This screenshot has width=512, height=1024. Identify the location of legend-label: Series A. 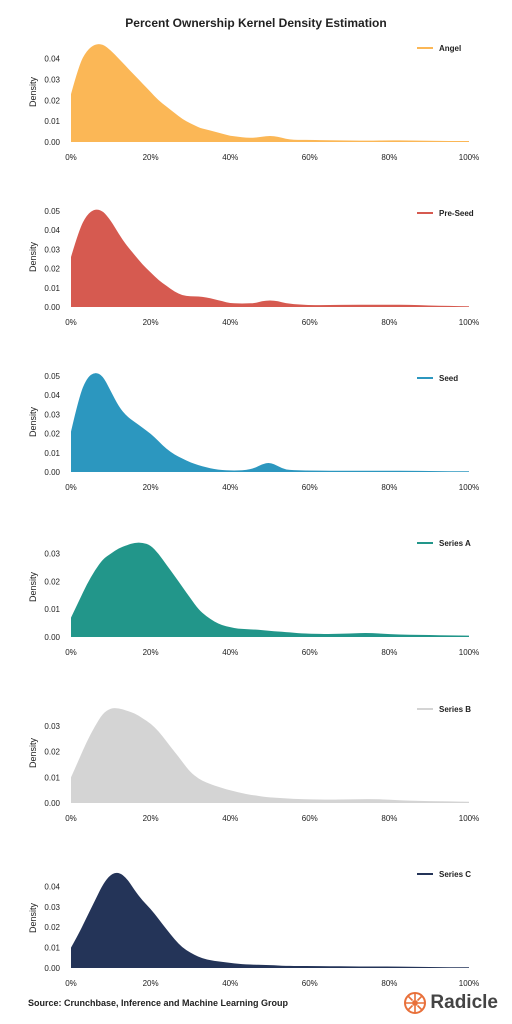
(455, 543).